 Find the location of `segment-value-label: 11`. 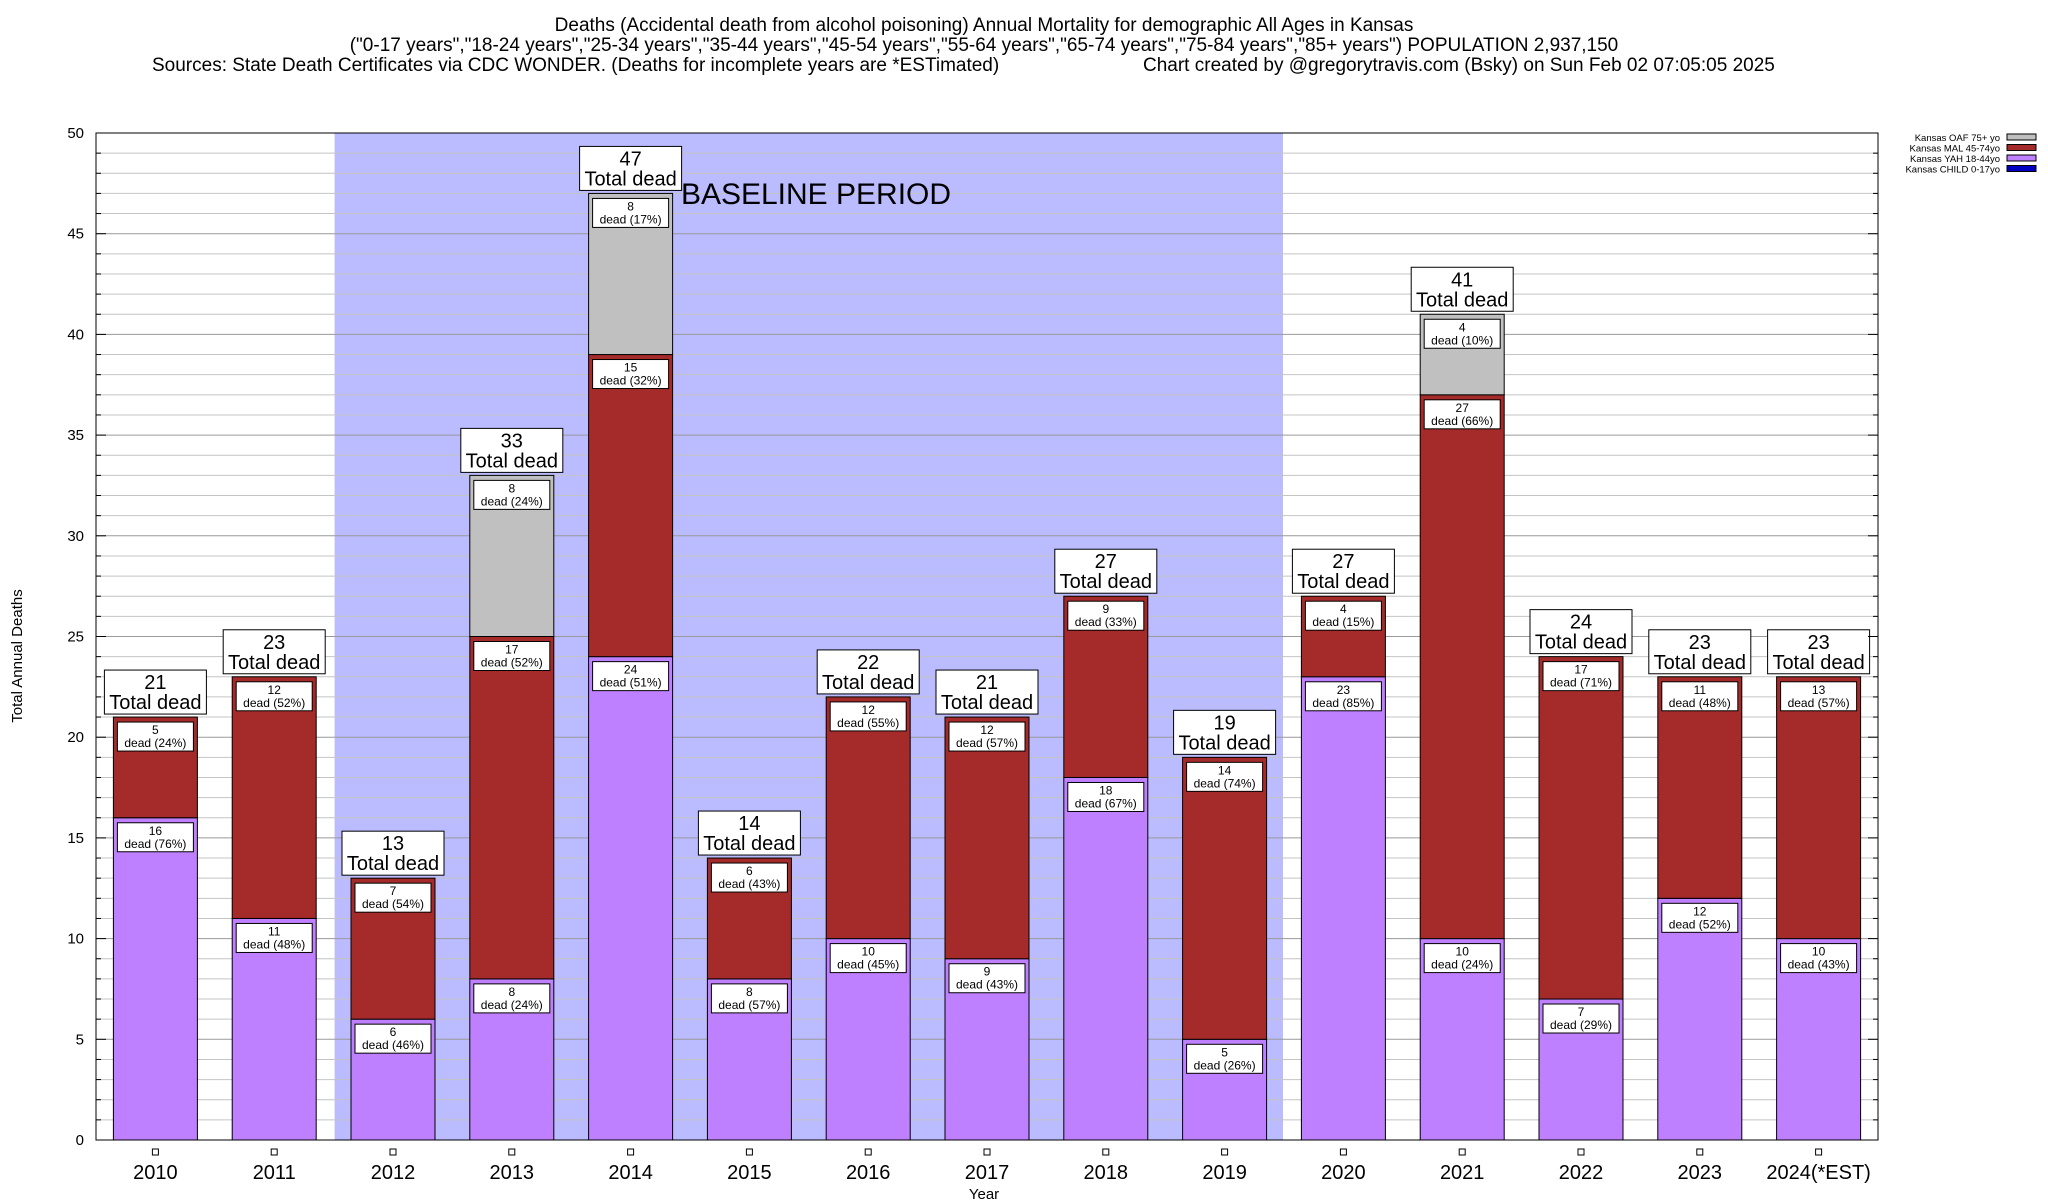

segment-value-label: 11 is located at coordinates (1700, 690).